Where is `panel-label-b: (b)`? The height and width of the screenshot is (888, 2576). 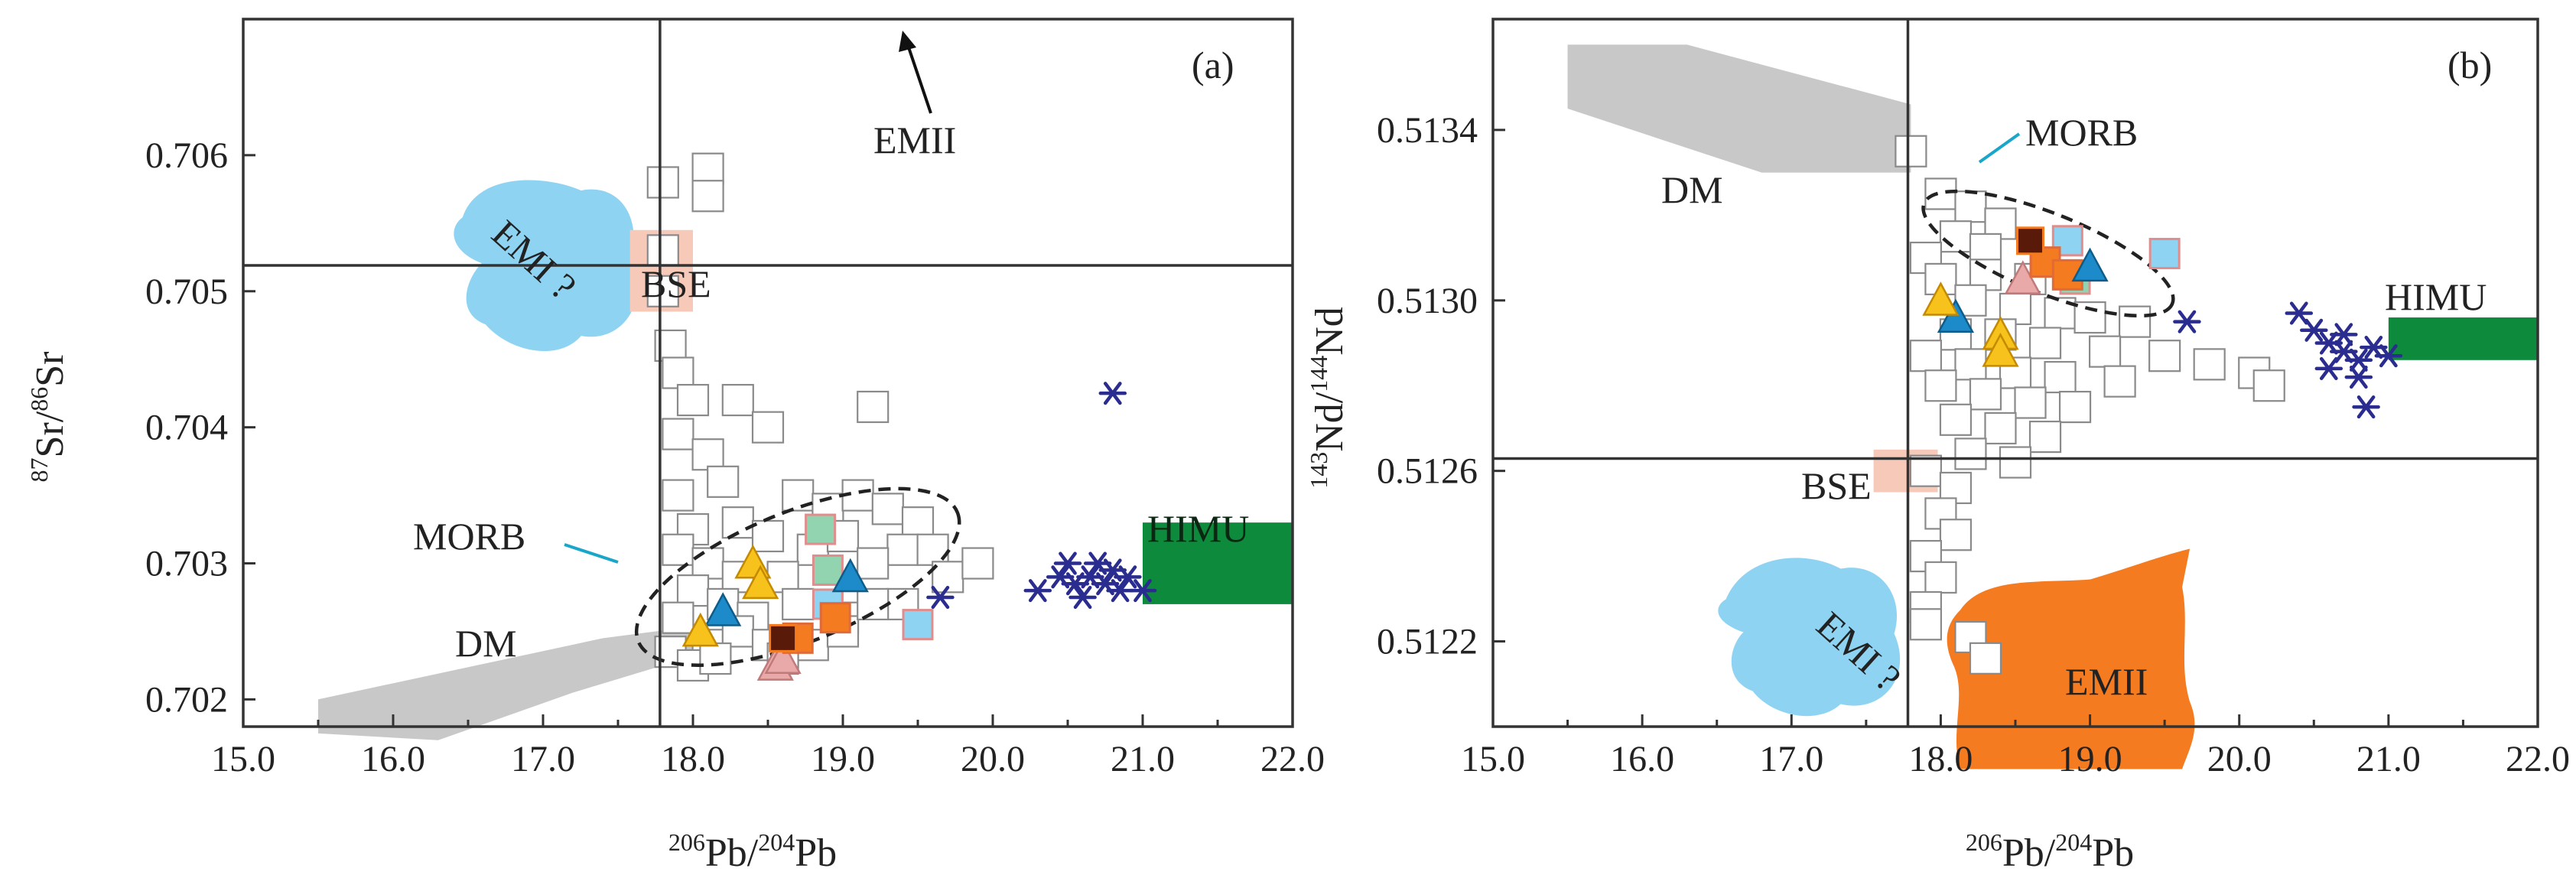 panel-label-b: (b) is located at coordinates (2470, 65).